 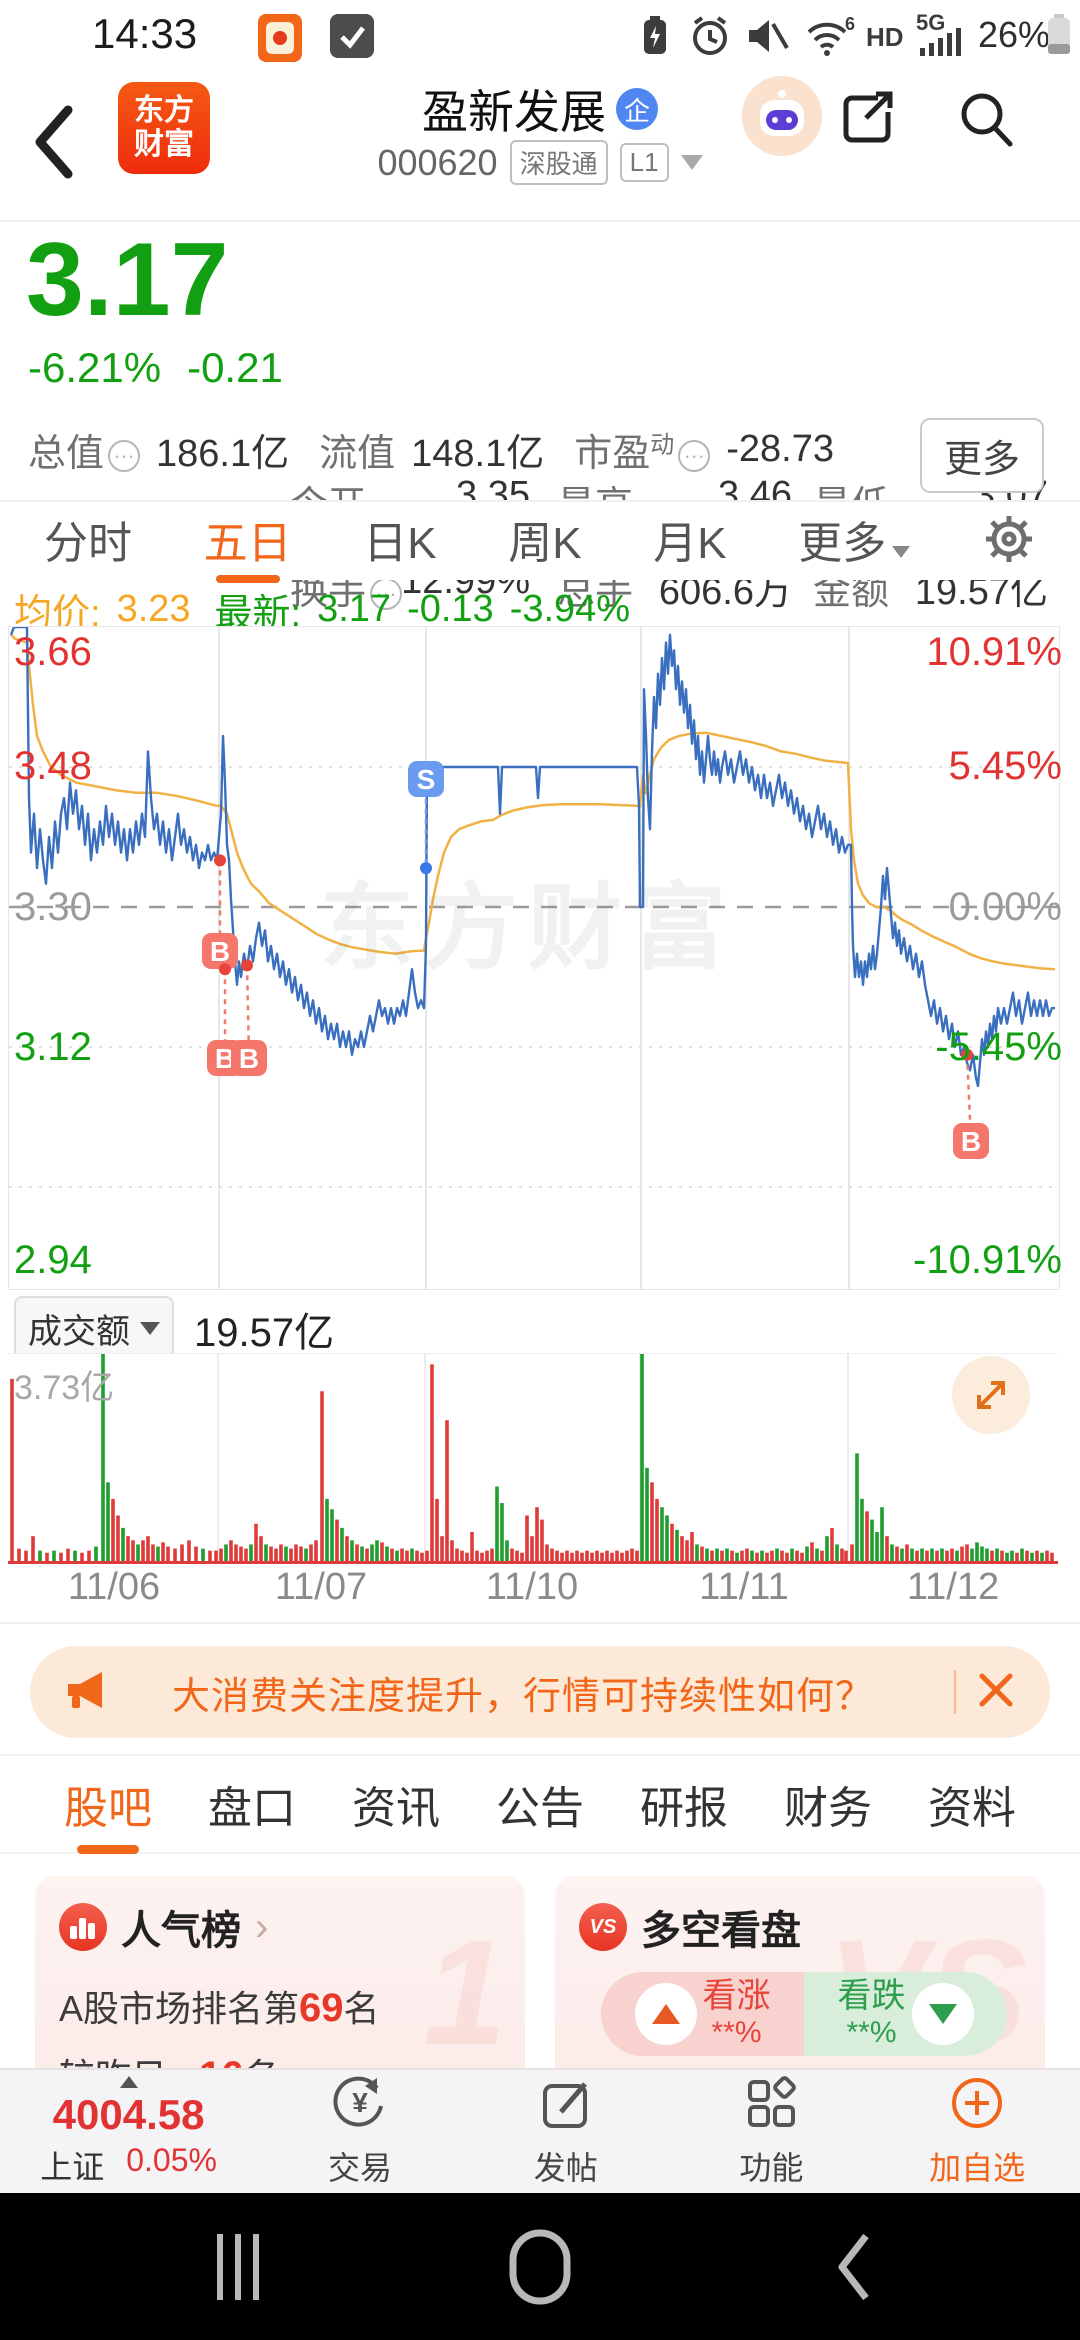 I want to click on tab-guba: 股吧, so click(x=108, y=1804).